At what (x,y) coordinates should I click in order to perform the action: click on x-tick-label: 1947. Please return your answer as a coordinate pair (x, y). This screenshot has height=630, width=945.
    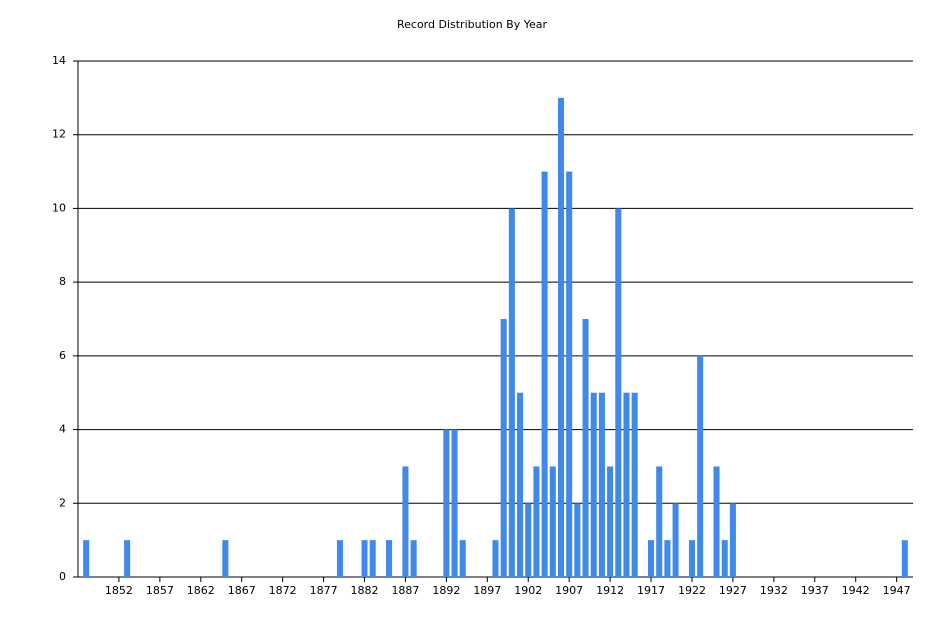
    Looking at the image, I should click on (897, 590).